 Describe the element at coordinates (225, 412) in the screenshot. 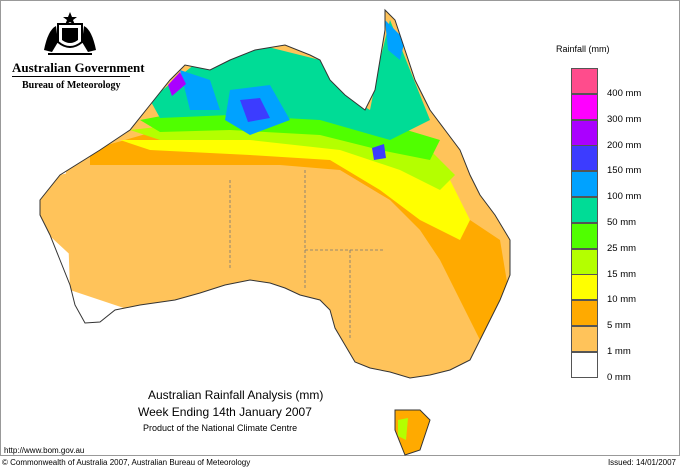

I see `map-subtitle: Week Ending 14th January 2007` at that location.